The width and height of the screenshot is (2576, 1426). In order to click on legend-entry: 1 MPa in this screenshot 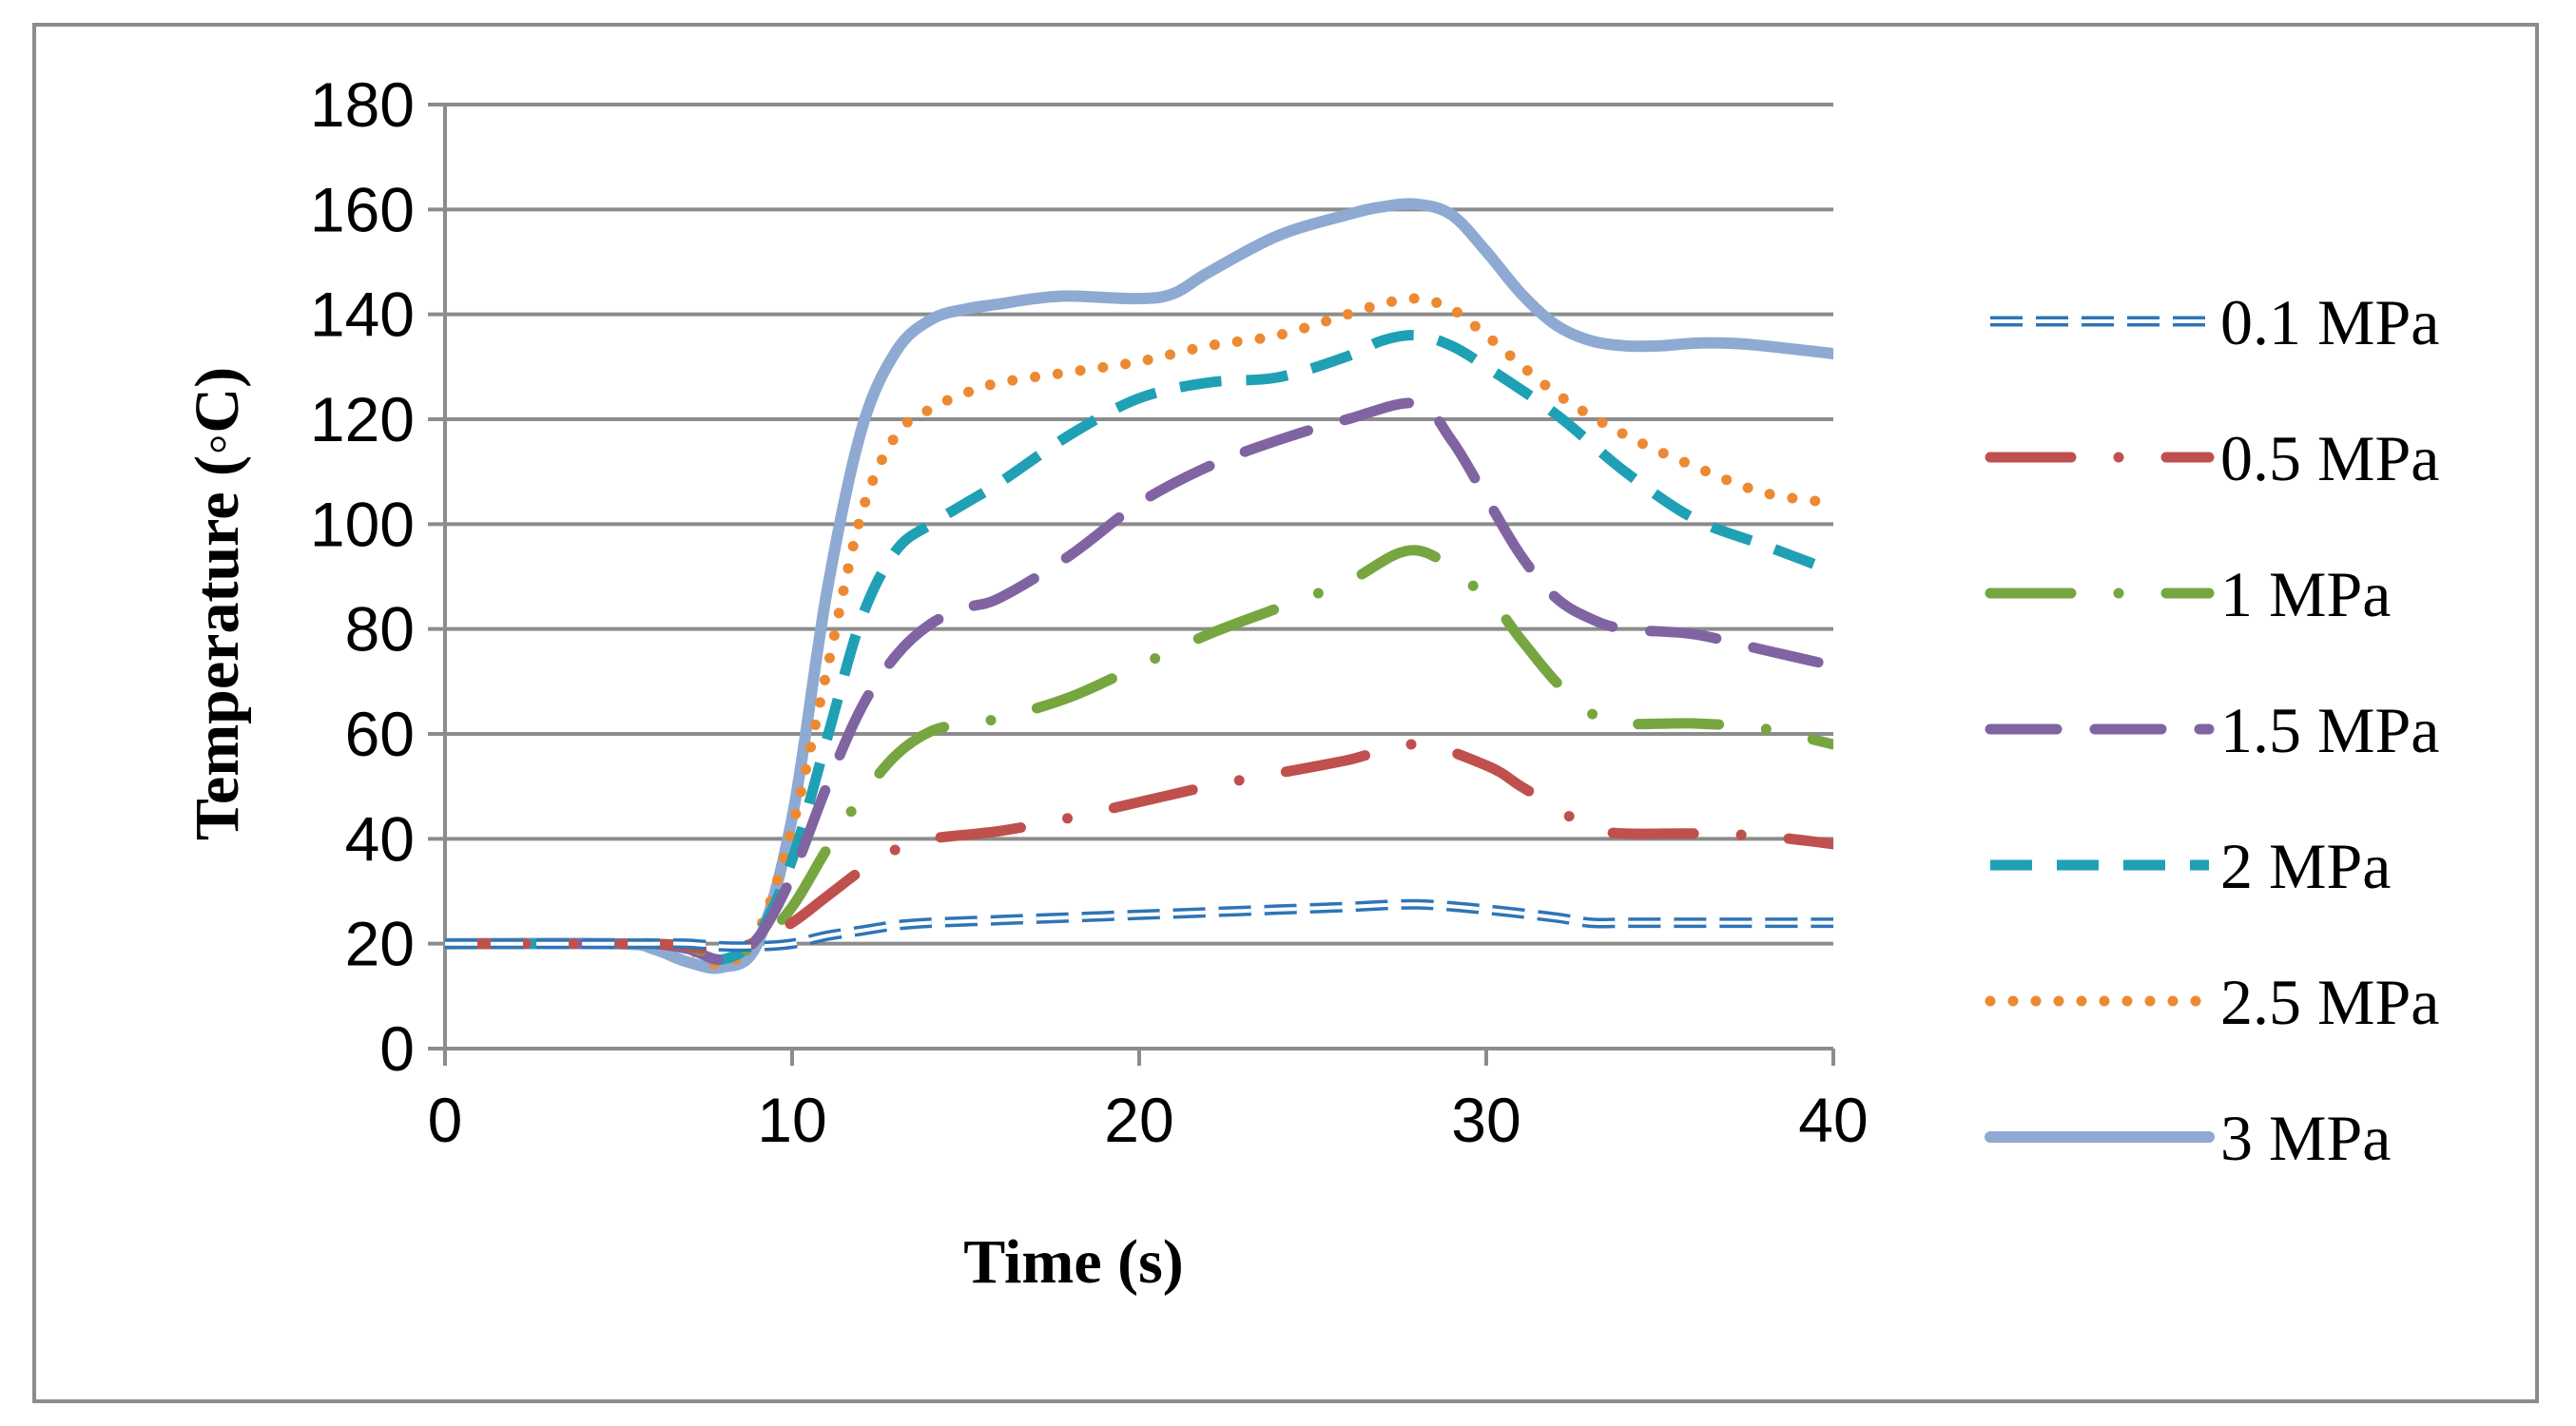, I will do `click(2188, 594)`.